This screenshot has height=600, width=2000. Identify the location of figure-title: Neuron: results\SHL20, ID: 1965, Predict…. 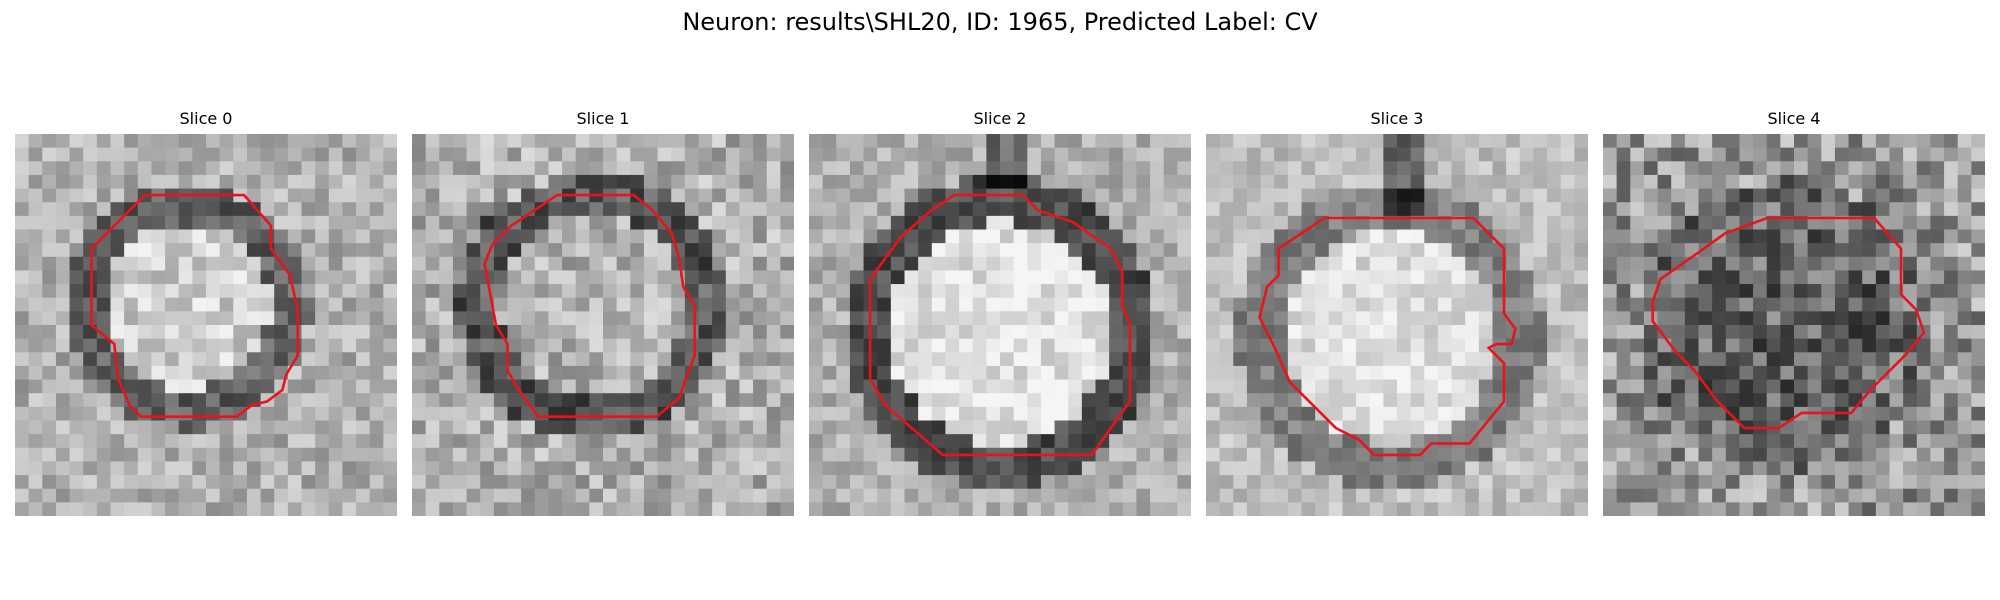
(1000, 22).